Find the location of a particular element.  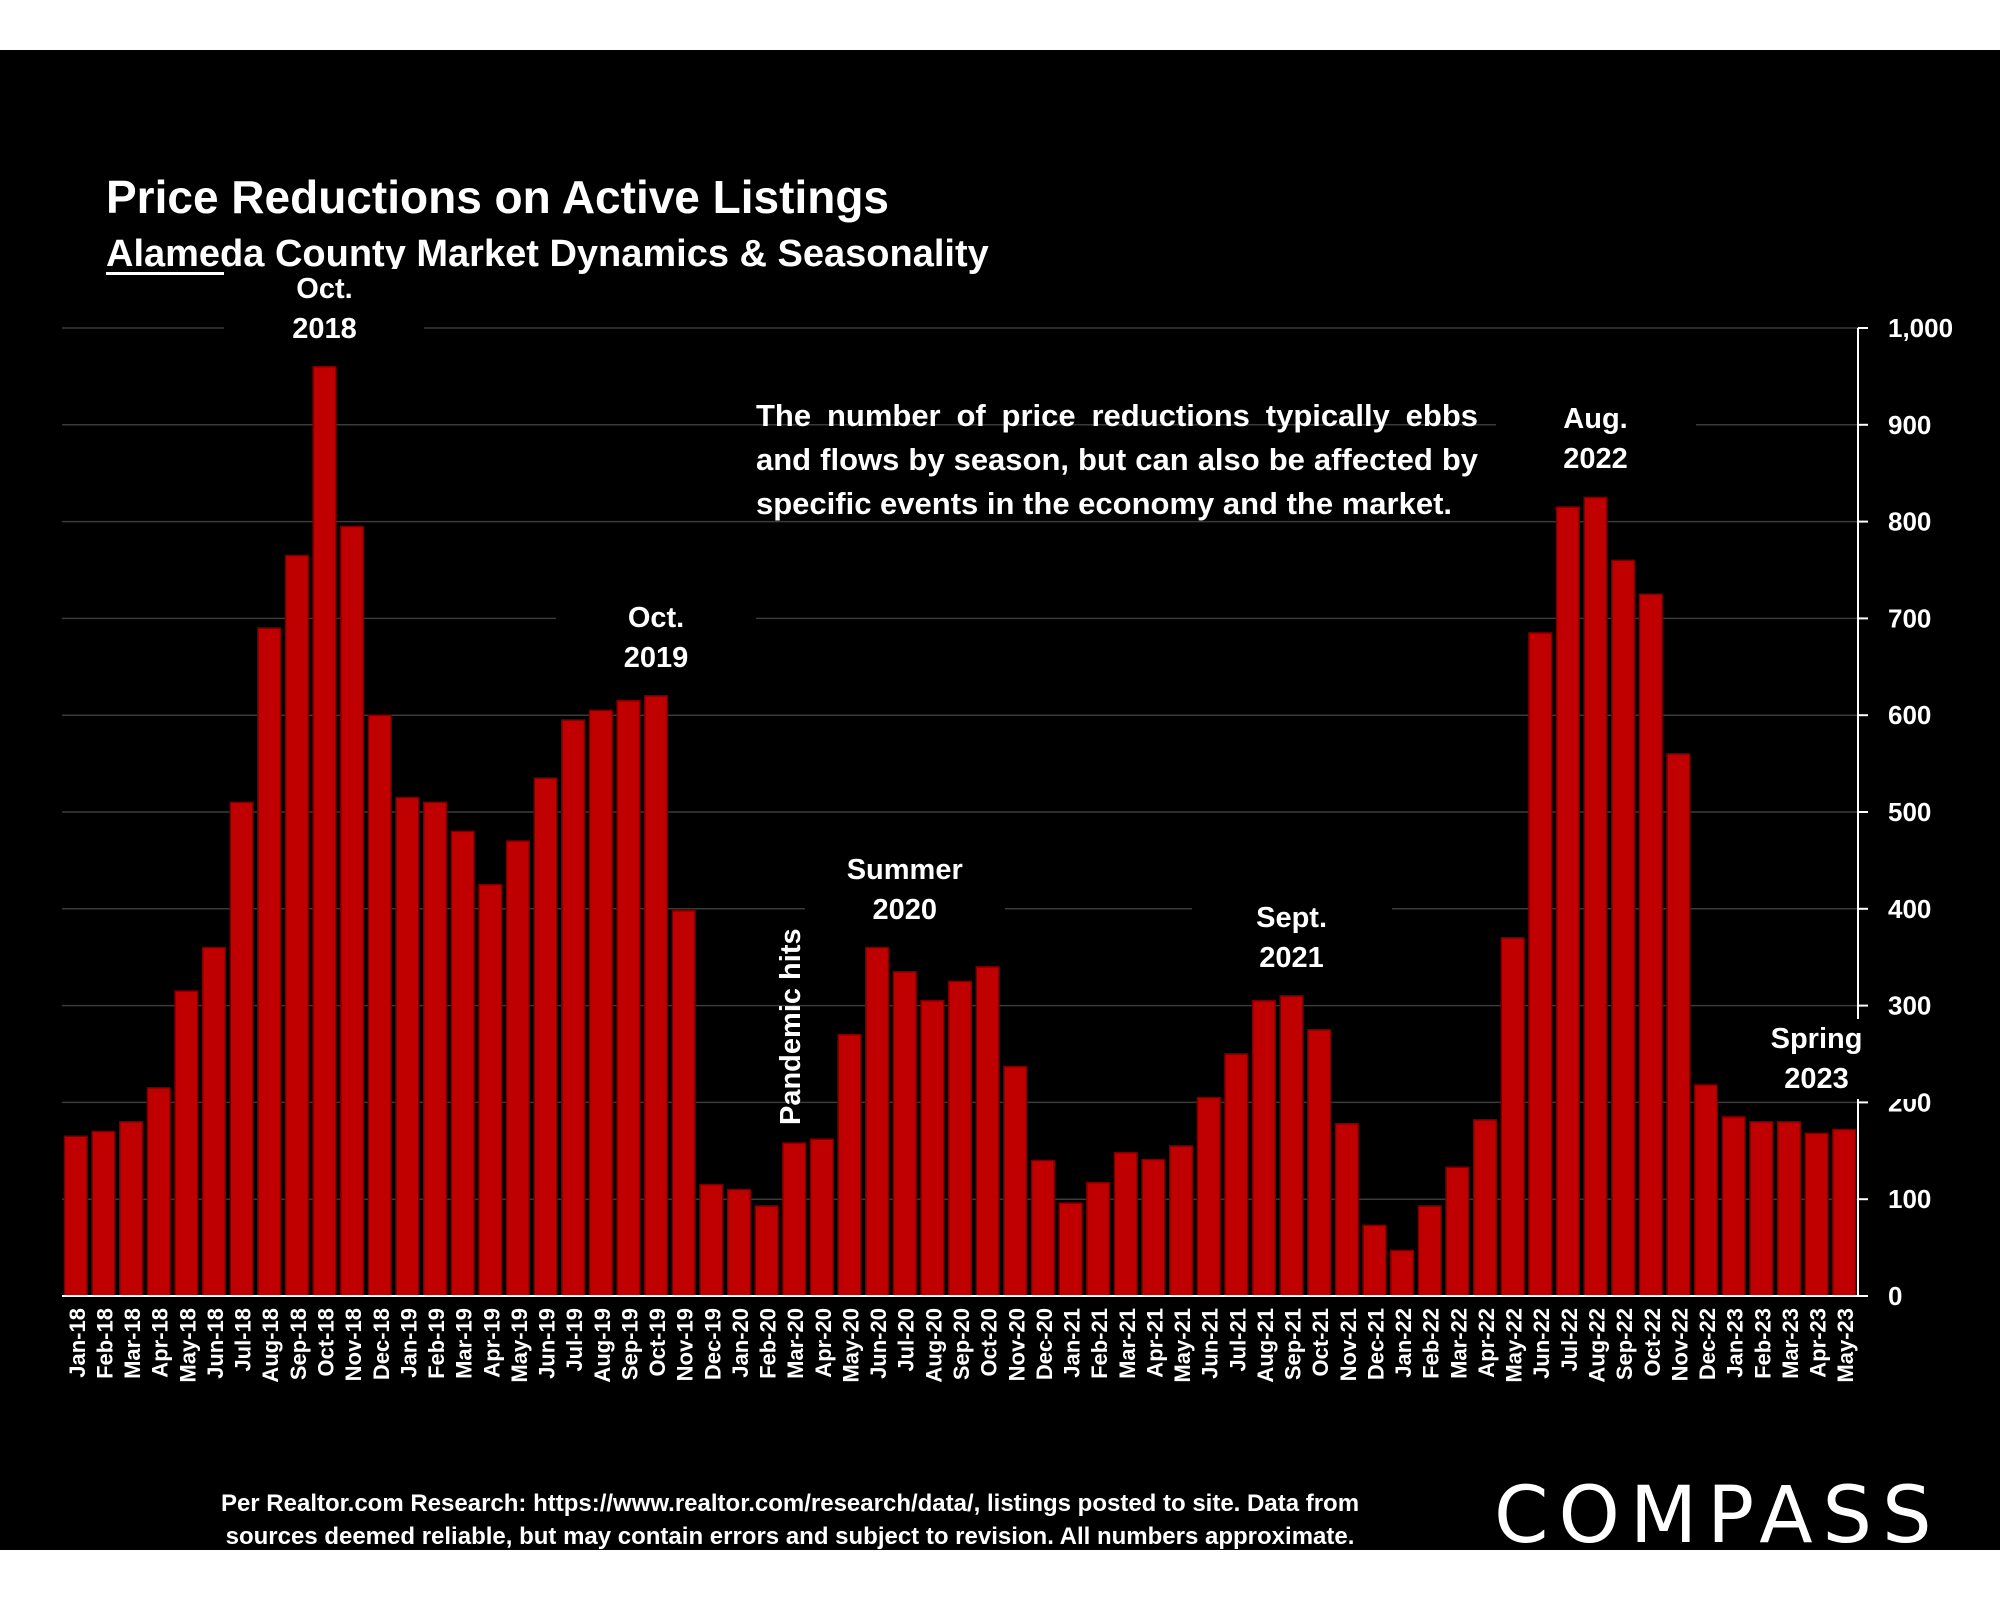

x-tick-label: Sep-19 is located at coordinates (629, 1344).